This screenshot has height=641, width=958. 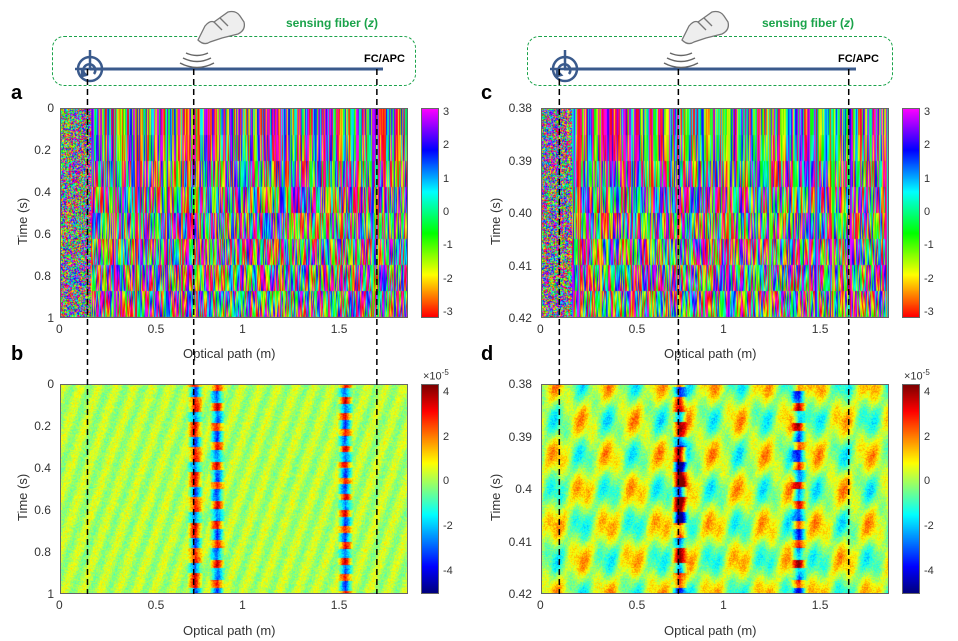 What do you see at coordinates (911, 489) in the screenshot?
I see `colorbar-d` at bounding box center [911, 489].